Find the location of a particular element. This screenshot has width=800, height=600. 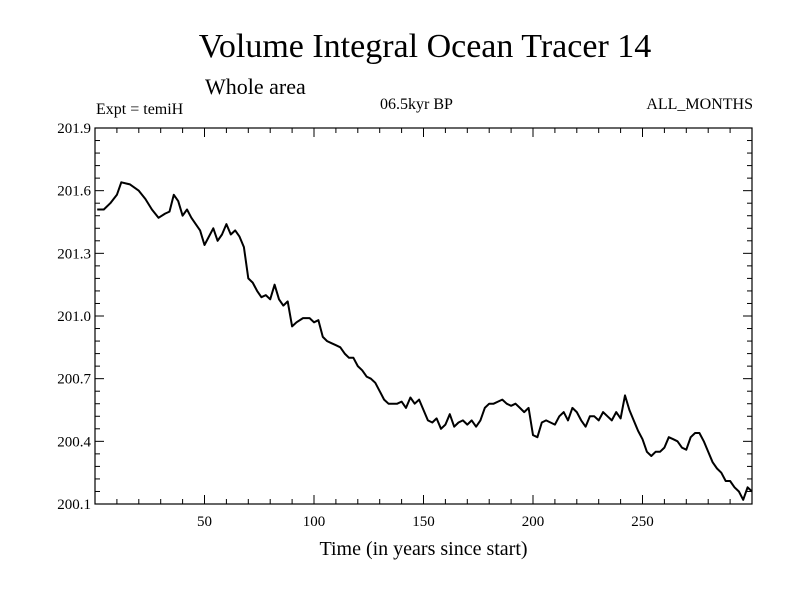

y-tick-label: 201.3 is located at coordinates (74, 254).